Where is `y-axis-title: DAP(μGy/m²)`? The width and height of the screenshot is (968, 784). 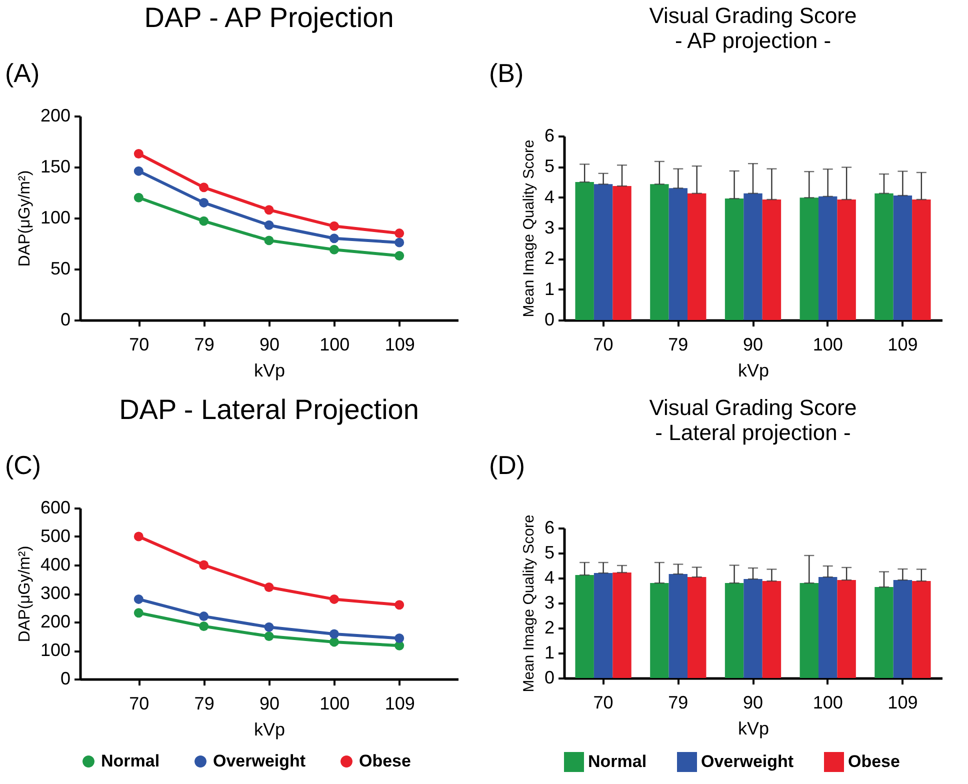
y-axis-title: DAP(μGy/m²) is located at coordinates (25, 218).